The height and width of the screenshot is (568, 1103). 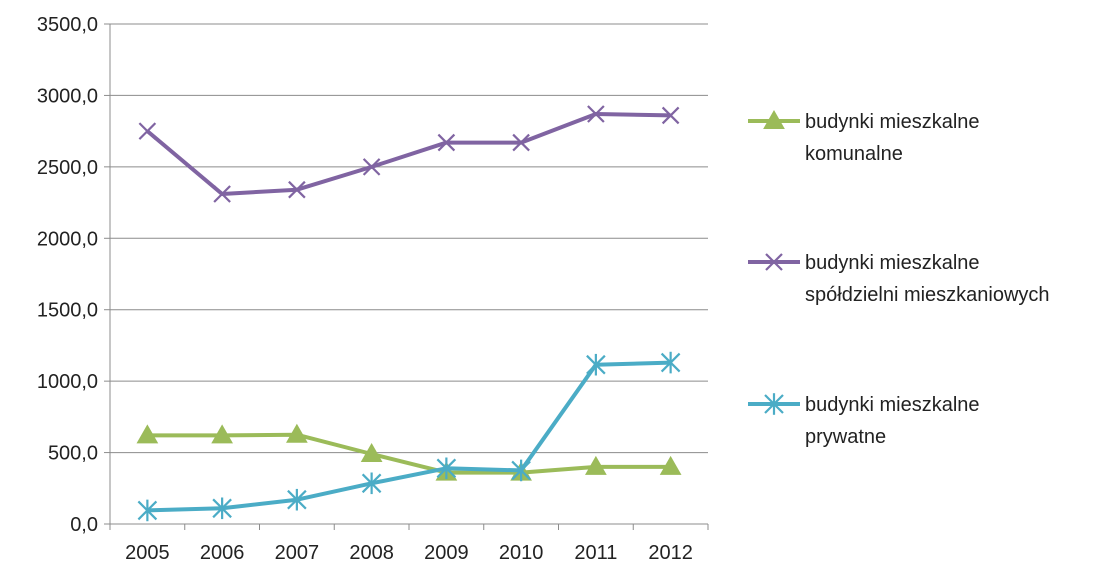 What do you see at coordinates (222, 553) in the screenshot?
I see `x-tick-label: 2006` at bounding box center [222, 553].